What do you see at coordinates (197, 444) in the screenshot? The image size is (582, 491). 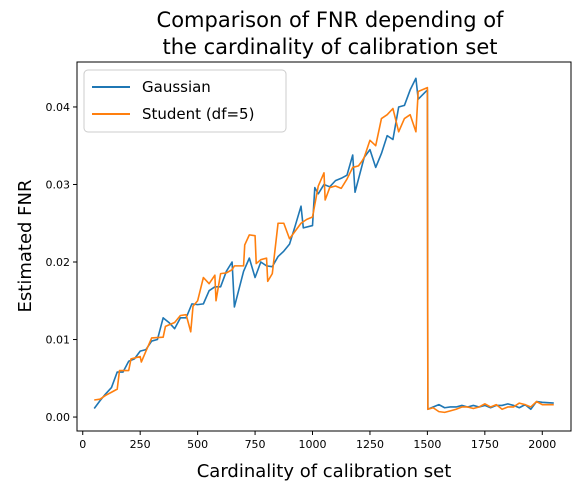 I see `x-tick-label: 500` at bounding box center [197, 444].